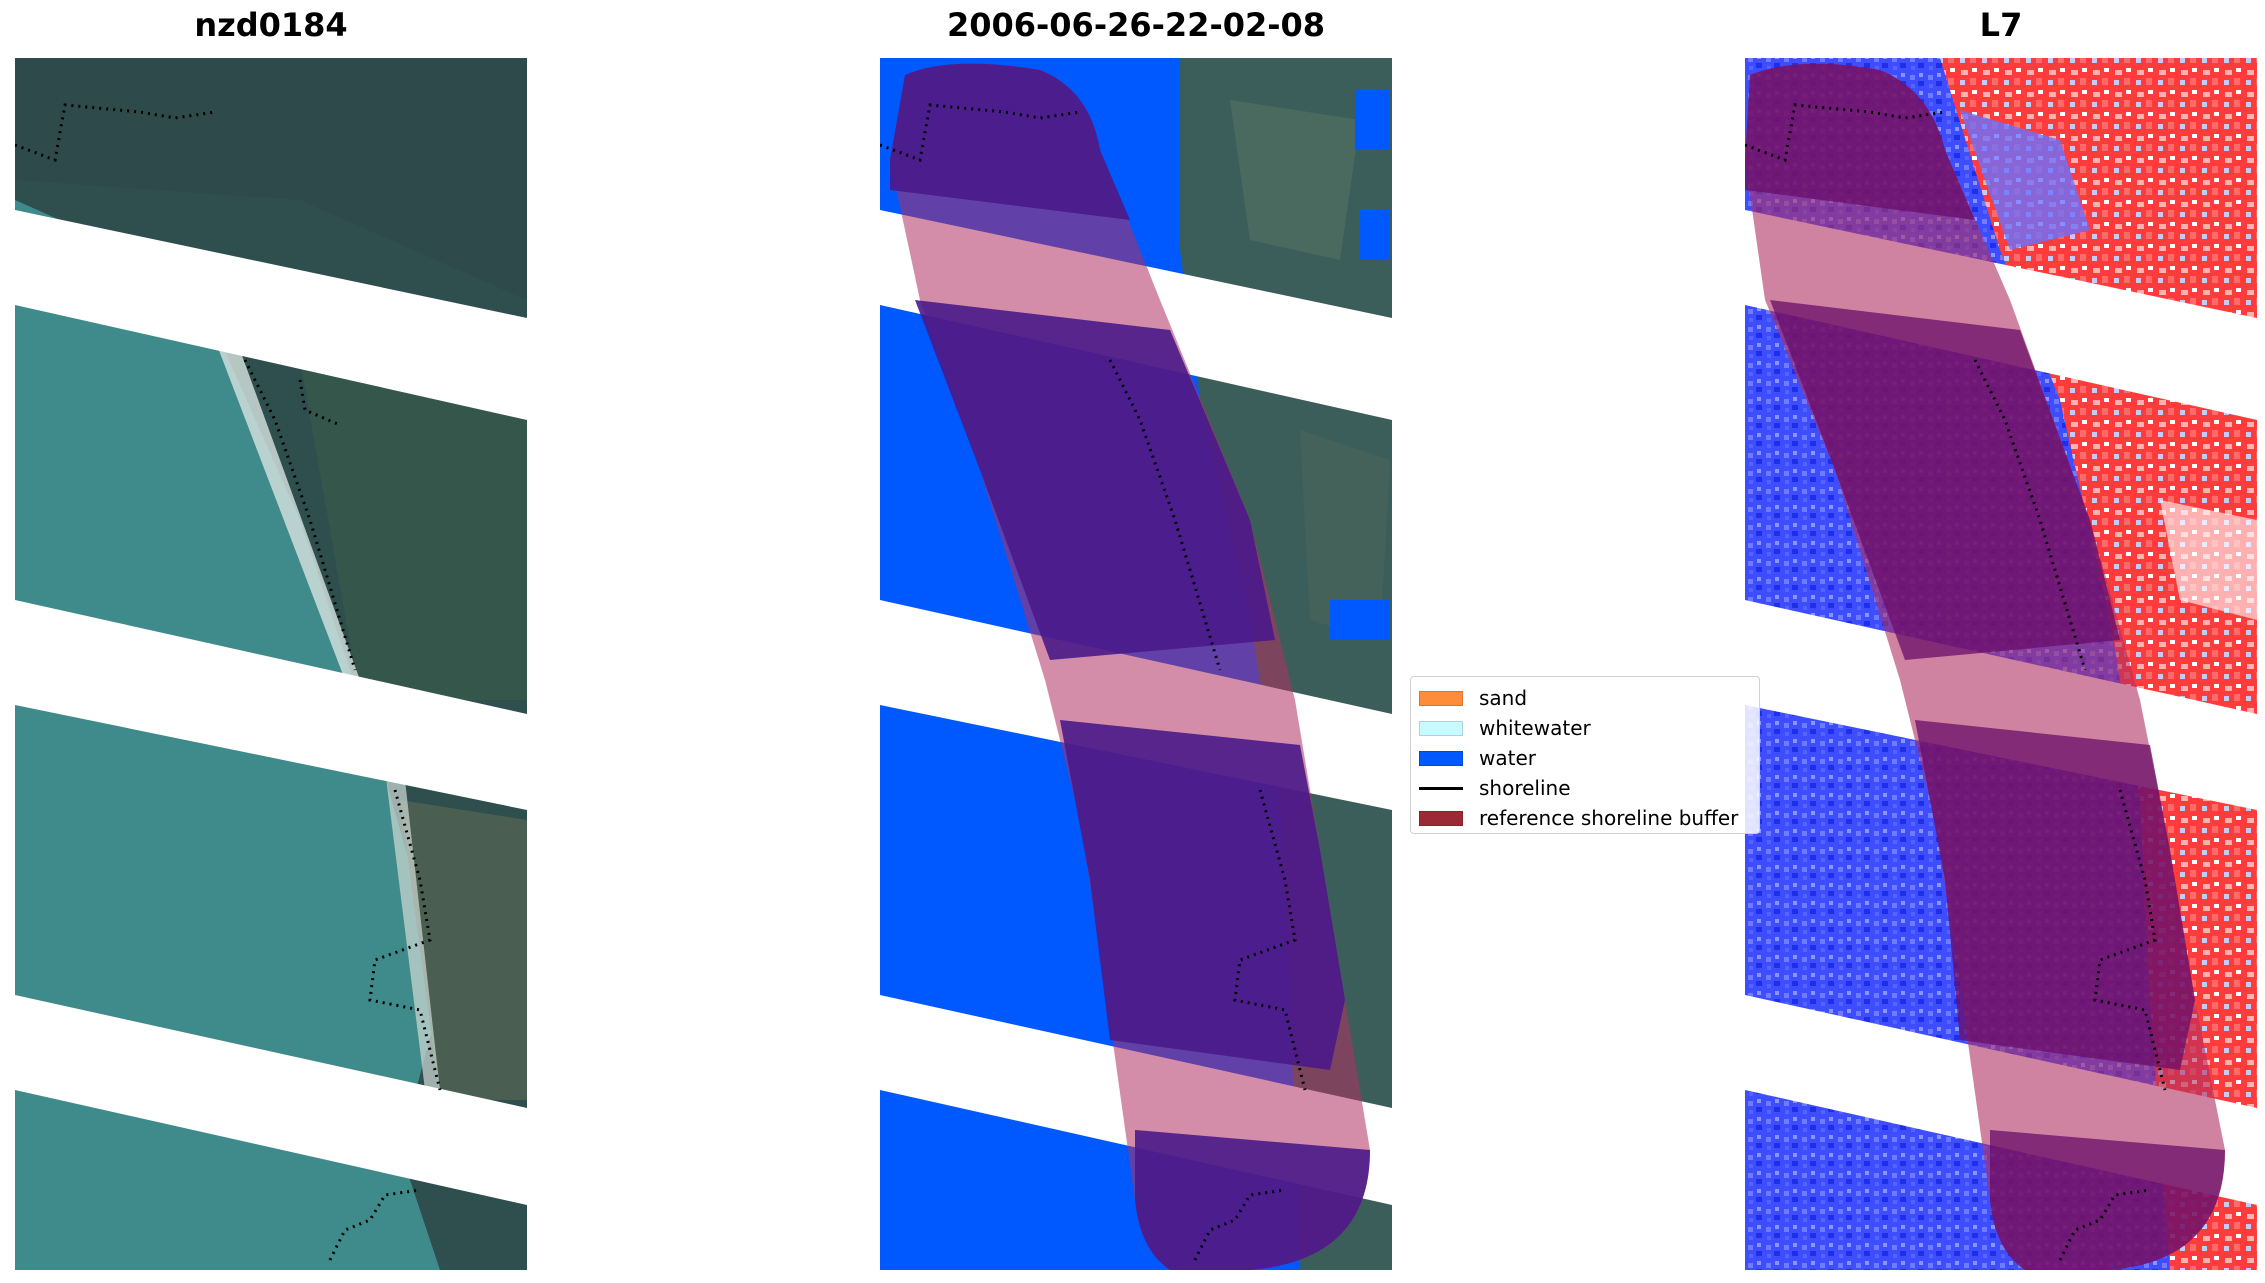 Image resolution: width=2265 pixels, height=1283 pixels. I want to click on legend-item-sand: sand, so click(1585, 698).